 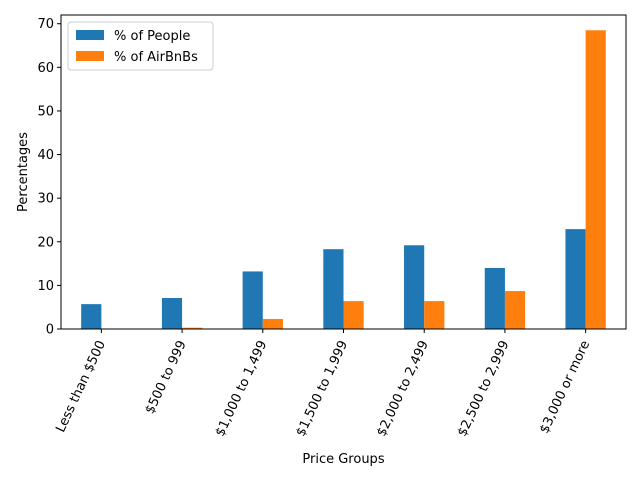 What do you see at coordinates (166, 377) in the screenshot?
I see `x-tick-label: $500 to 999` at bounding box center [166, 377].